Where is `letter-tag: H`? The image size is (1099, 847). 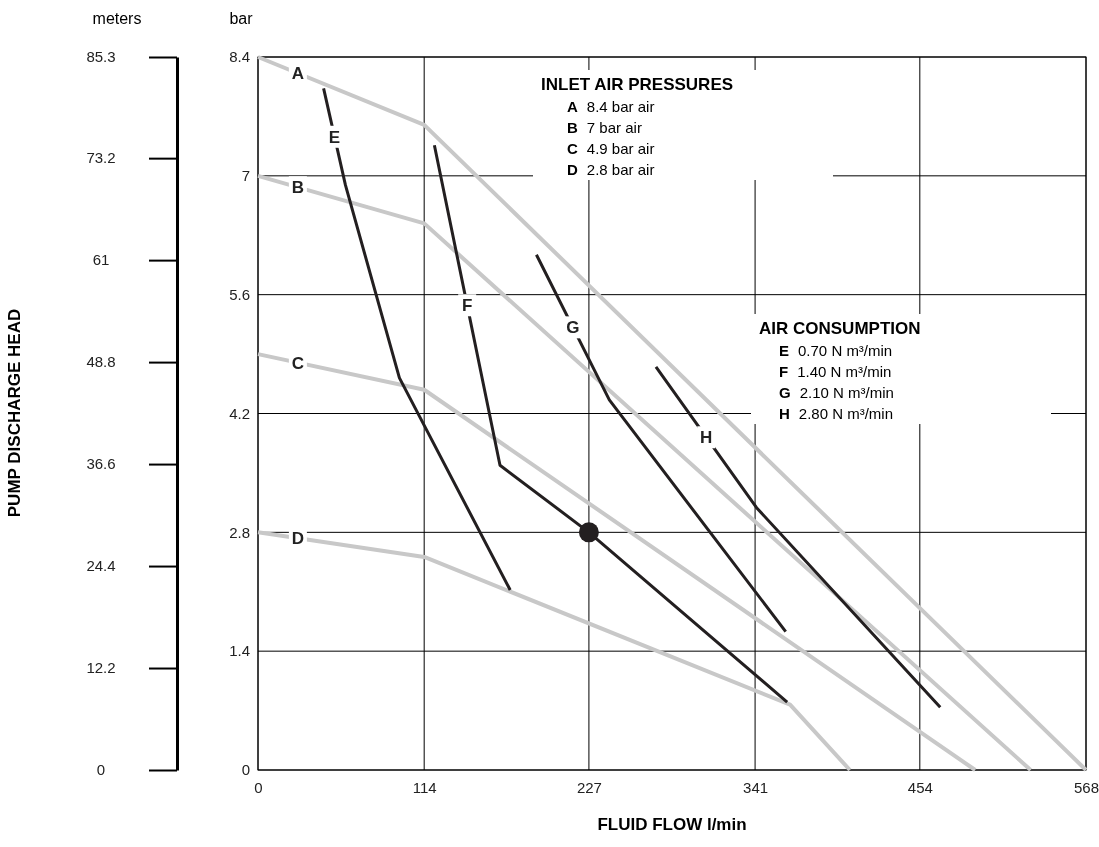 letter-tag: H is located at coordinates (706, 437).